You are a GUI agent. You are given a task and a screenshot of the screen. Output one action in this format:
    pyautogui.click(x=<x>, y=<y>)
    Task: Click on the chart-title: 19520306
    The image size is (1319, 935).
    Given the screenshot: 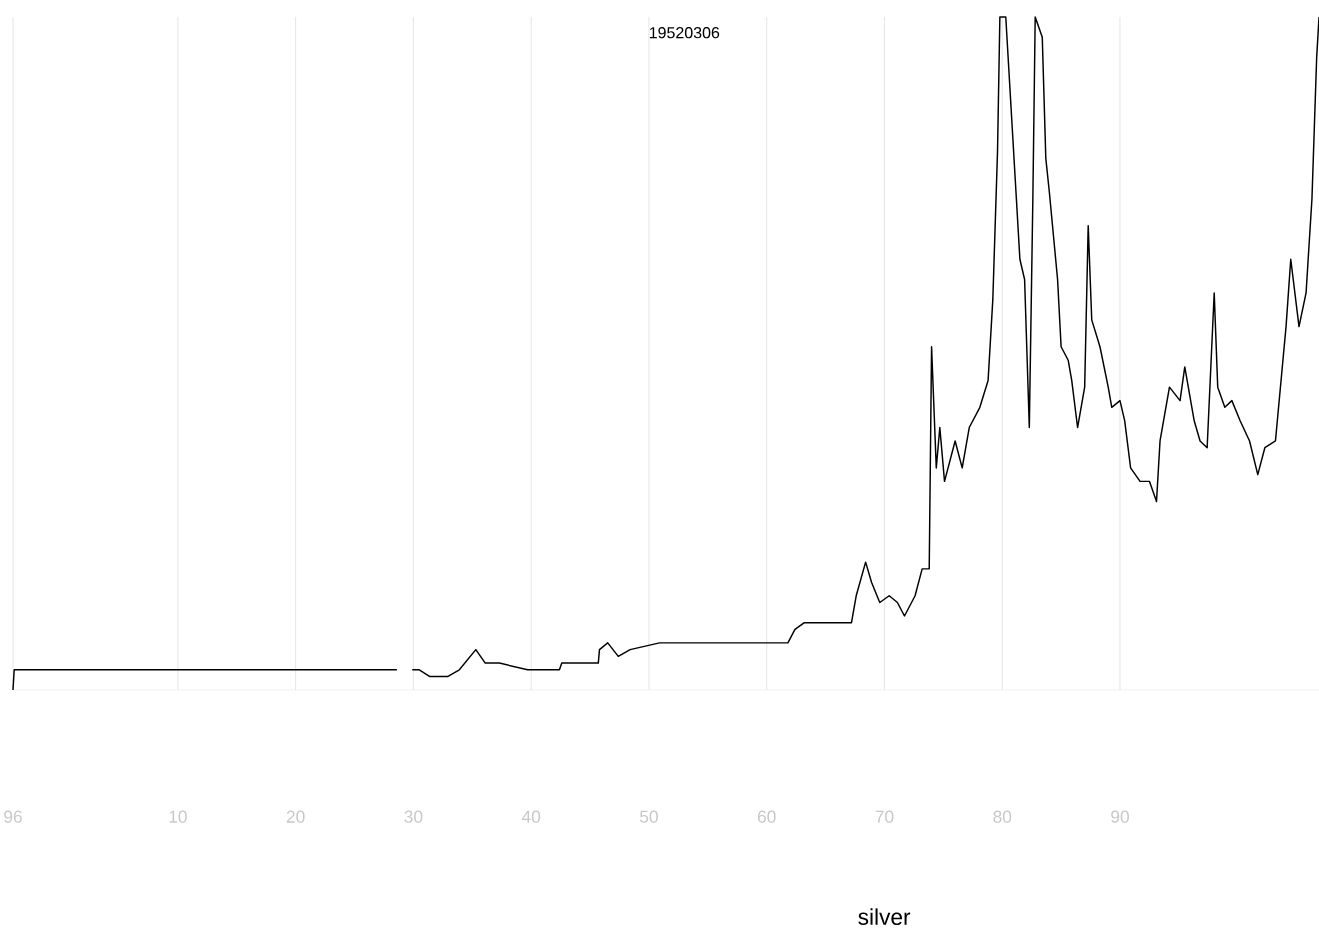 What is the action you would take?
    pyautogui.click(x=684, y=33)
    